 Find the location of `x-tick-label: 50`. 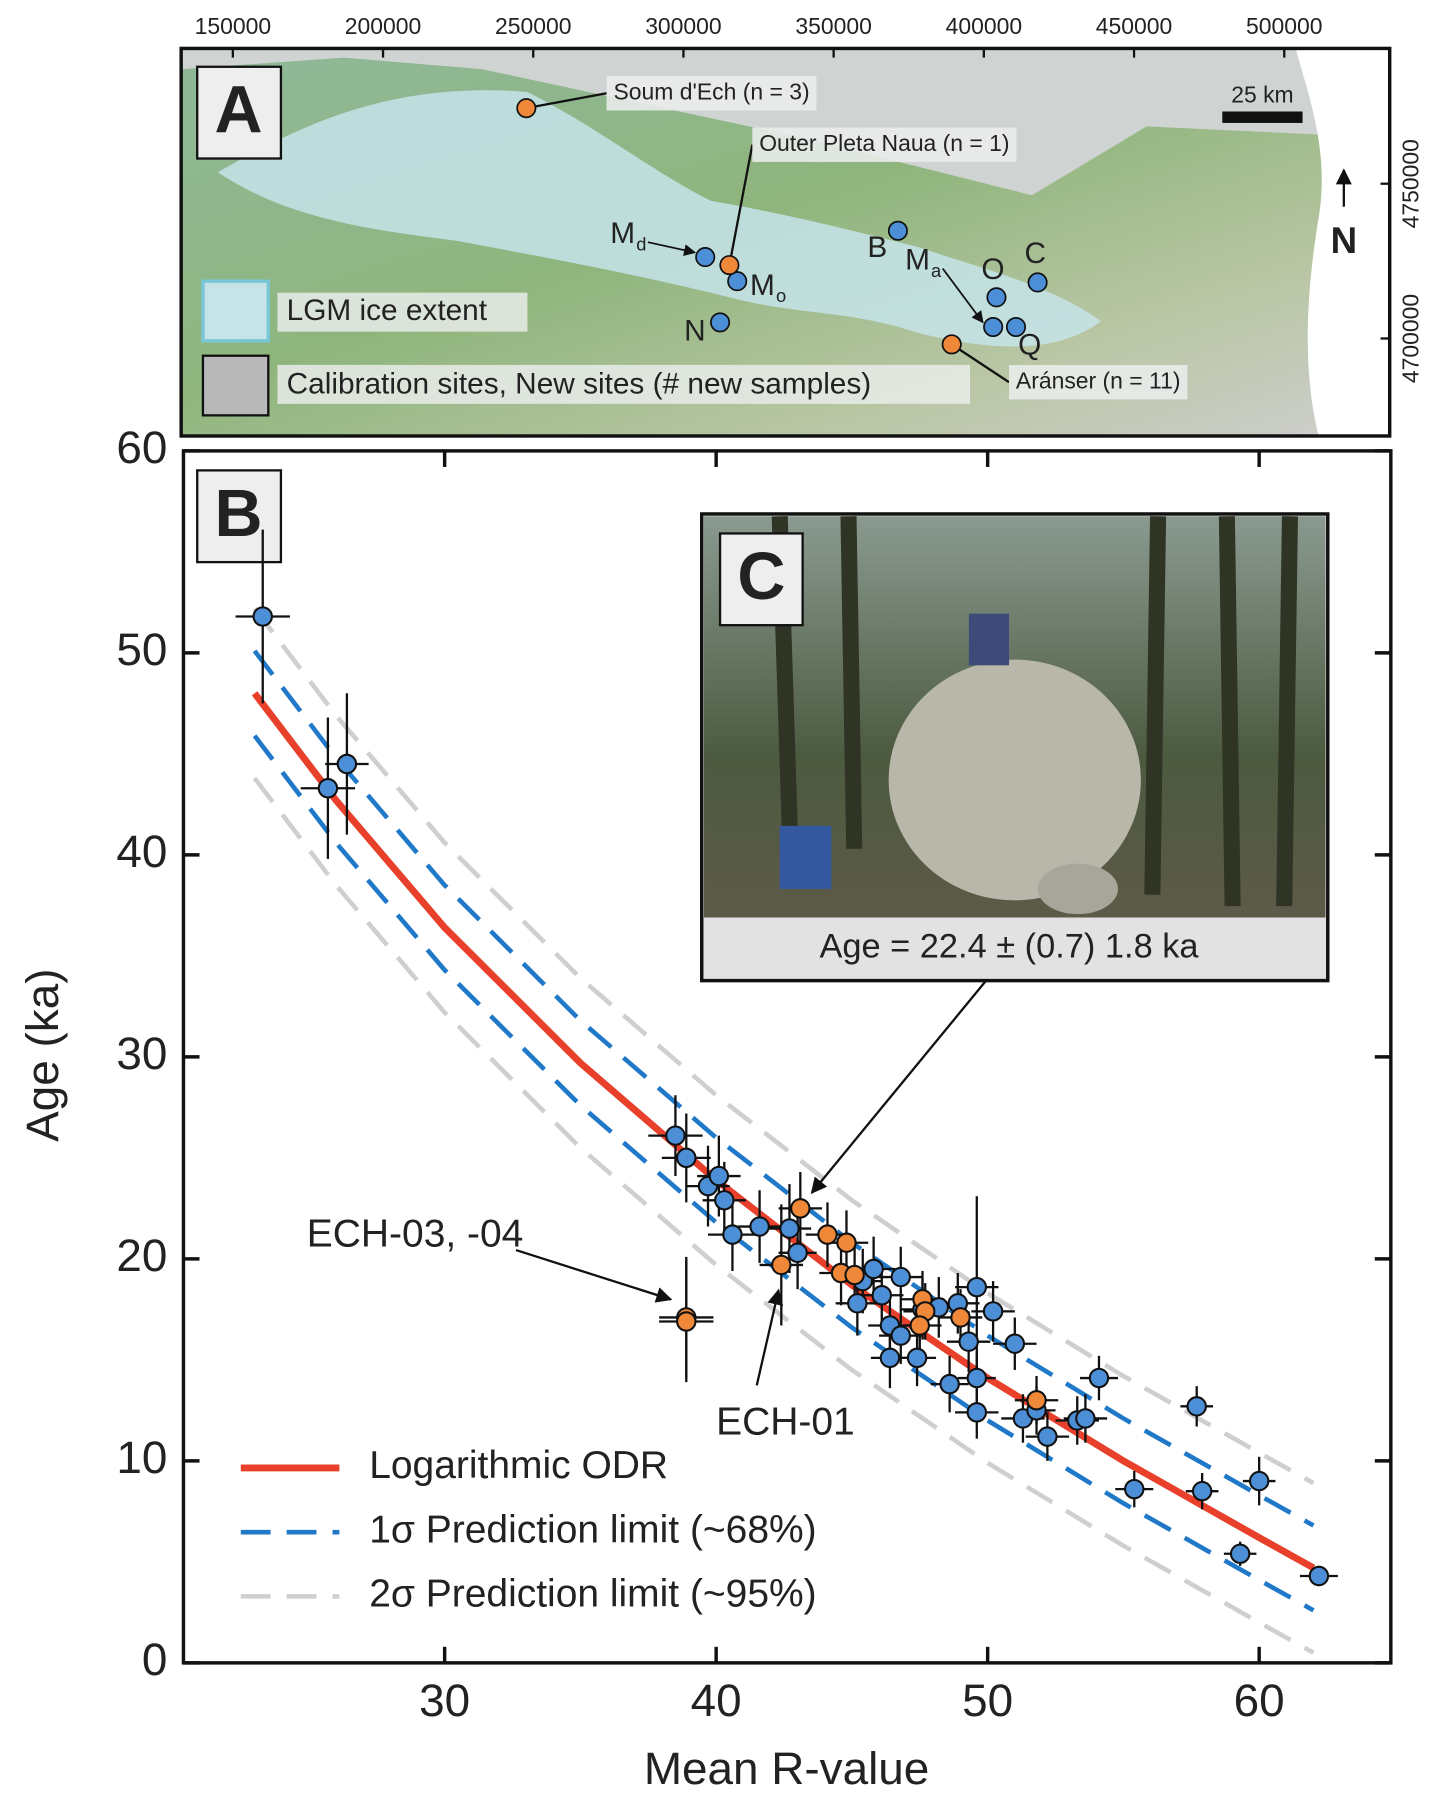

x-tick-label: 50 is located at coordinates (987, 1700).